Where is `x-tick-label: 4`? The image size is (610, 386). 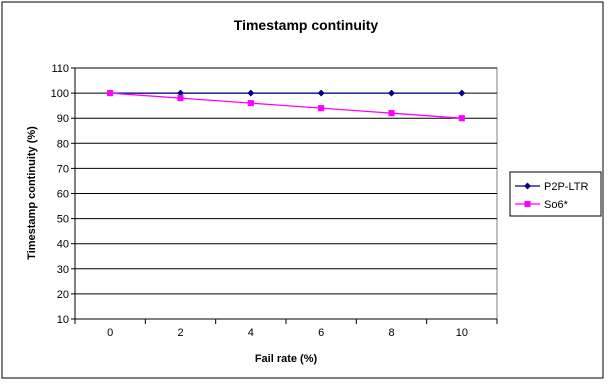 x-tick-label: 4 is located at coordinates (251, 333).